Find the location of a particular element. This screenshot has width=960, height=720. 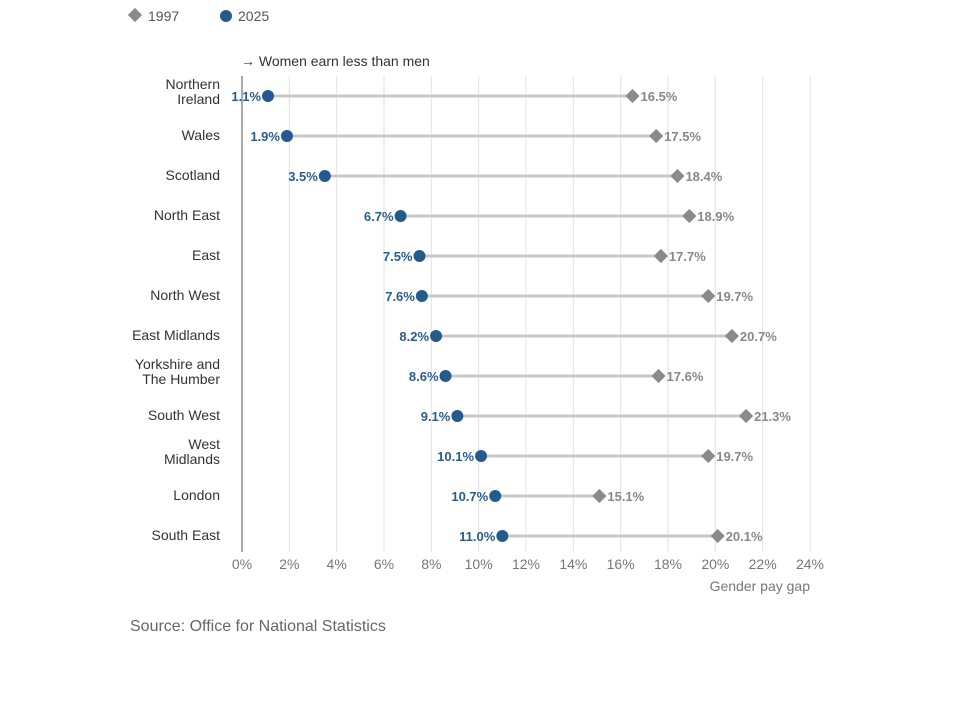

category-label: Yorkshire and The Humber is located at coordinates (177, 371).